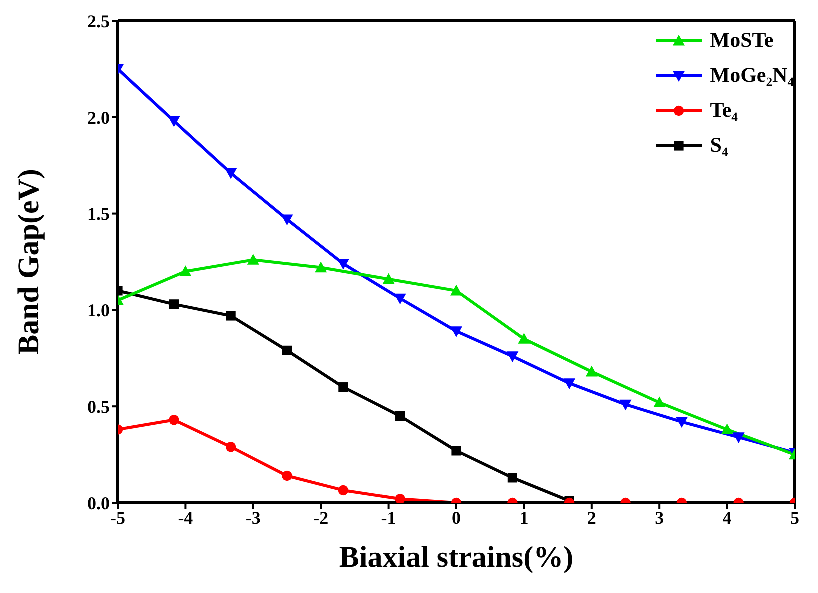  Describe the element at coordinates (29, 262) in the screenshot. I see `y-axis-title: Band Gap(eV)` at that location.